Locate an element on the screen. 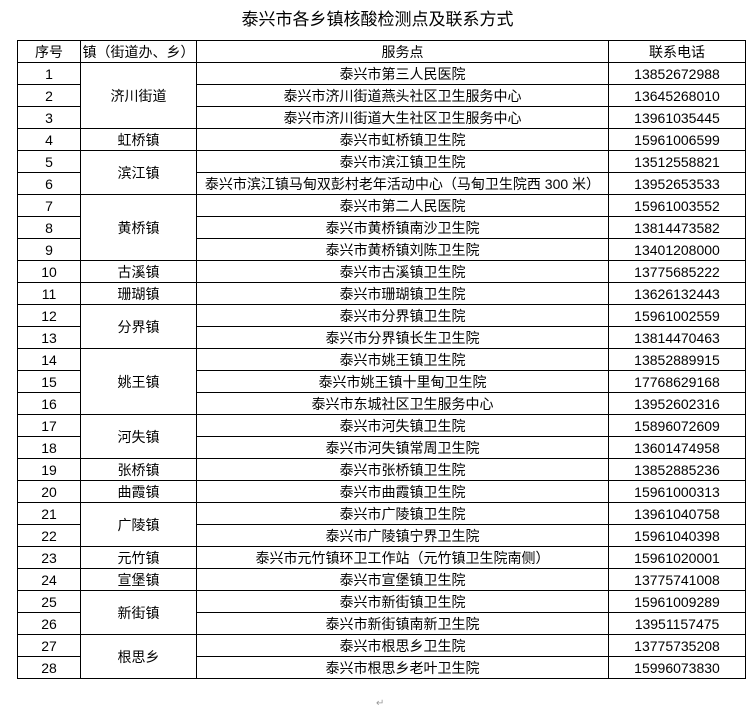  phone-number: 15961006599 is located at coordinates (677, 139).